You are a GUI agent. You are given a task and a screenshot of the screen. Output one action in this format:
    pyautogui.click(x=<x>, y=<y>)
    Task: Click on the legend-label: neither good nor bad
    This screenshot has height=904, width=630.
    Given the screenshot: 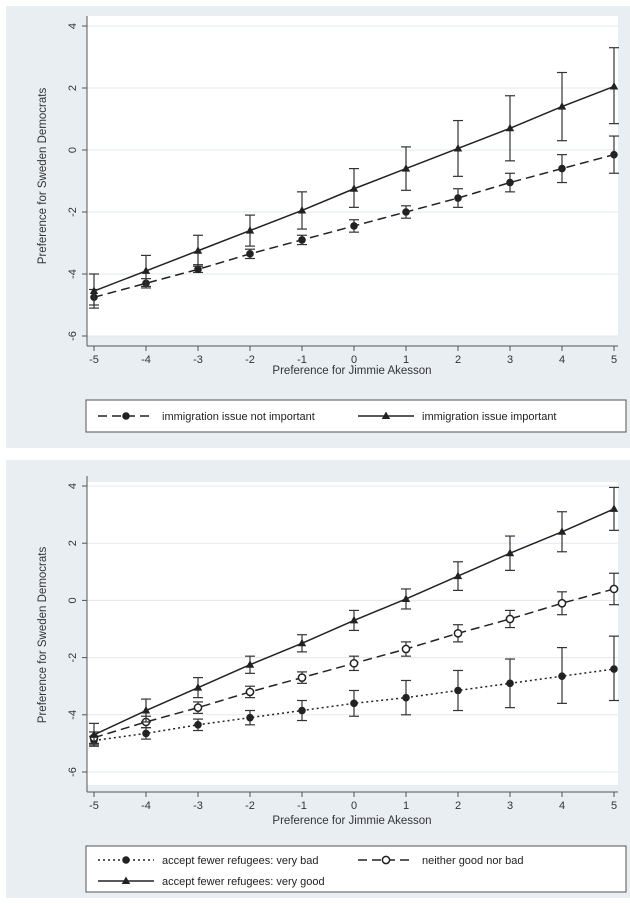 What is the action you would take?
    pyautogui.click(x=473, y=861)
    